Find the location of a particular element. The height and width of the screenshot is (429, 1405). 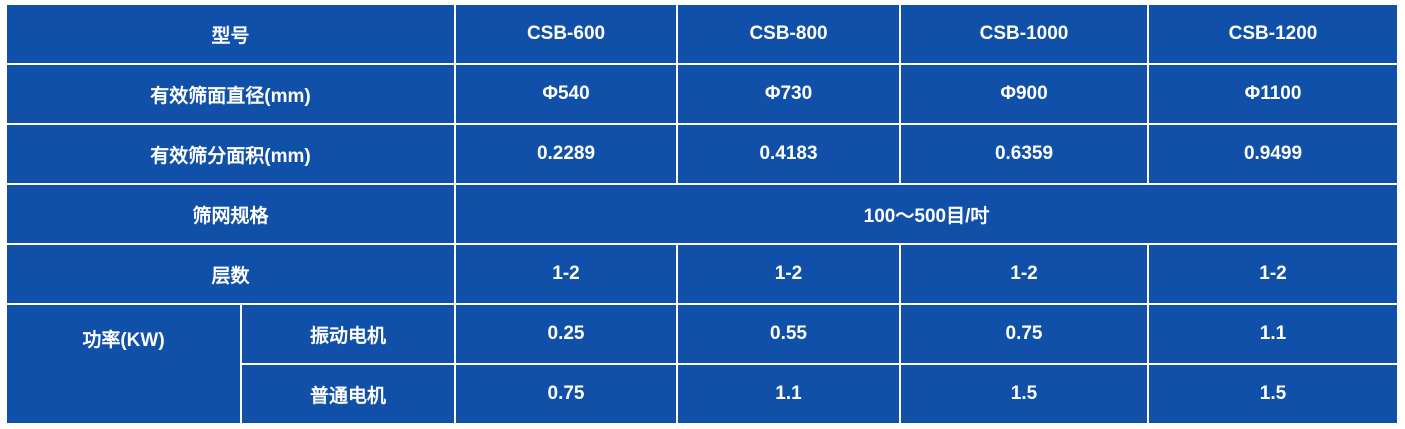

sub-header: 普通电机 is located at coordinates (348, 394).